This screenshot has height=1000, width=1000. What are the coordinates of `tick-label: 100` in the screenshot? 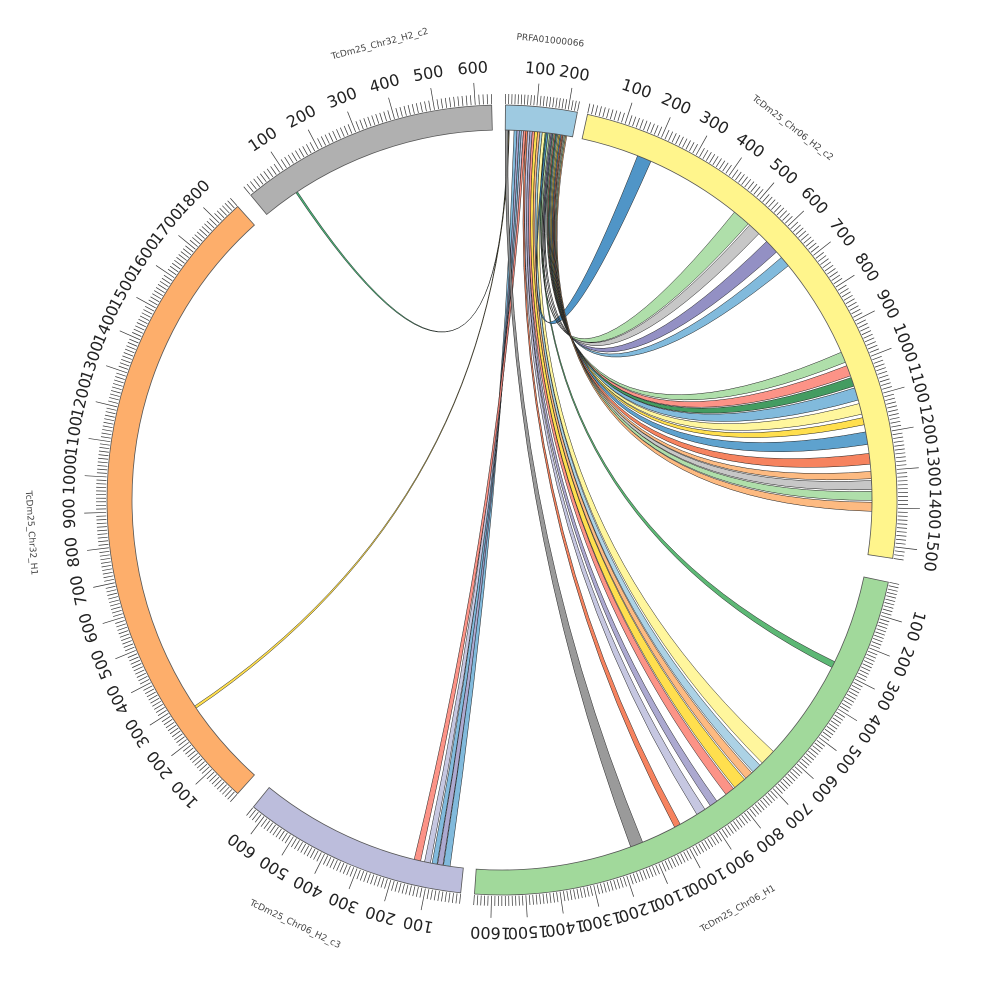 It's located at (184, 794).